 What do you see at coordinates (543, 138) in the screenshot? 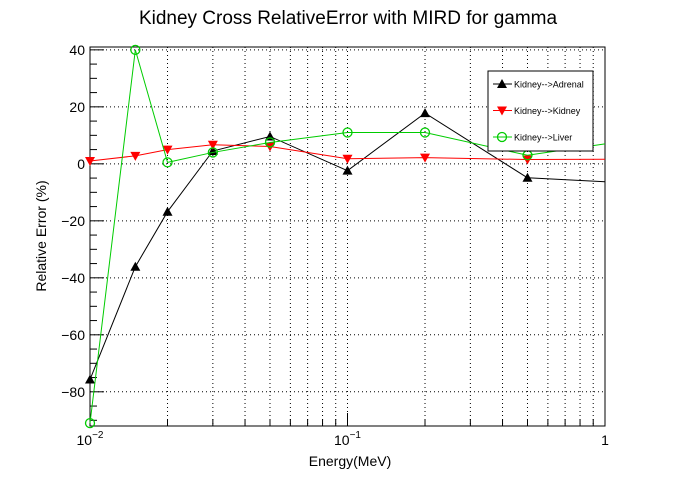
I see `legend-label: Kidney-->Liver` at bounding box center [543, 138].